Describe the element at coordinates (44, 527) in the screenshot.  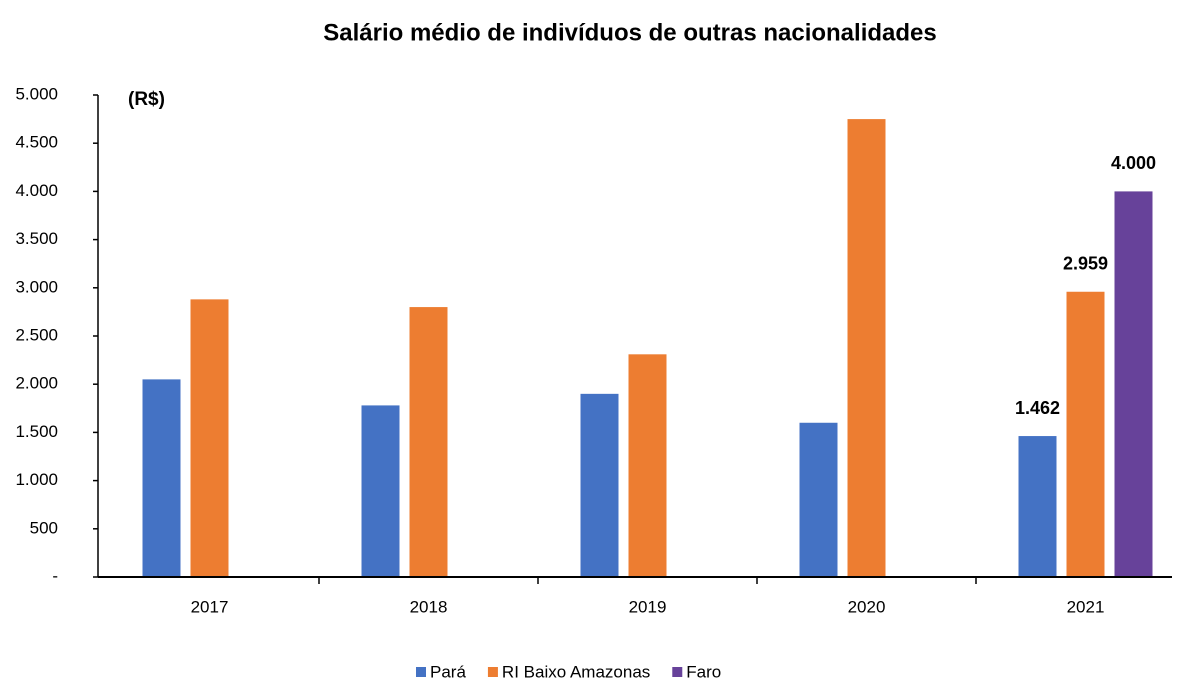
I see `y-tick-label: 500` at that location.